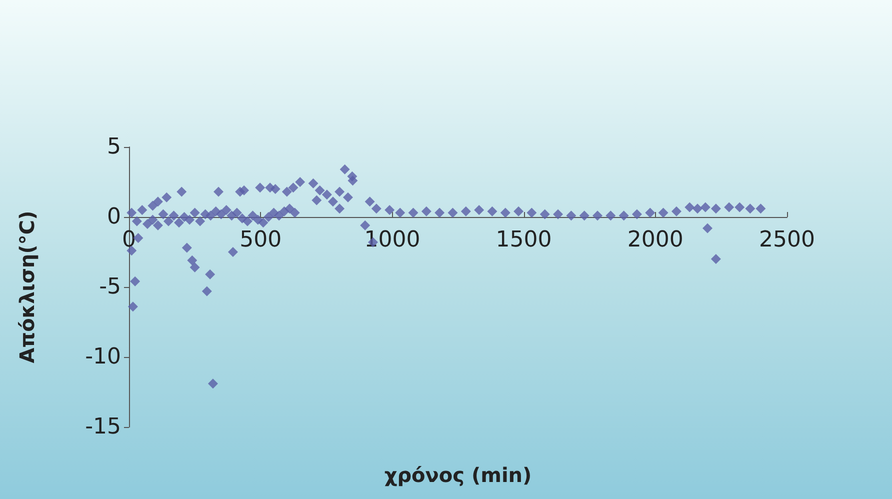 This screenshot has width=892, height=499. I want to click on y-tick-label: -15, so click(103, 427).